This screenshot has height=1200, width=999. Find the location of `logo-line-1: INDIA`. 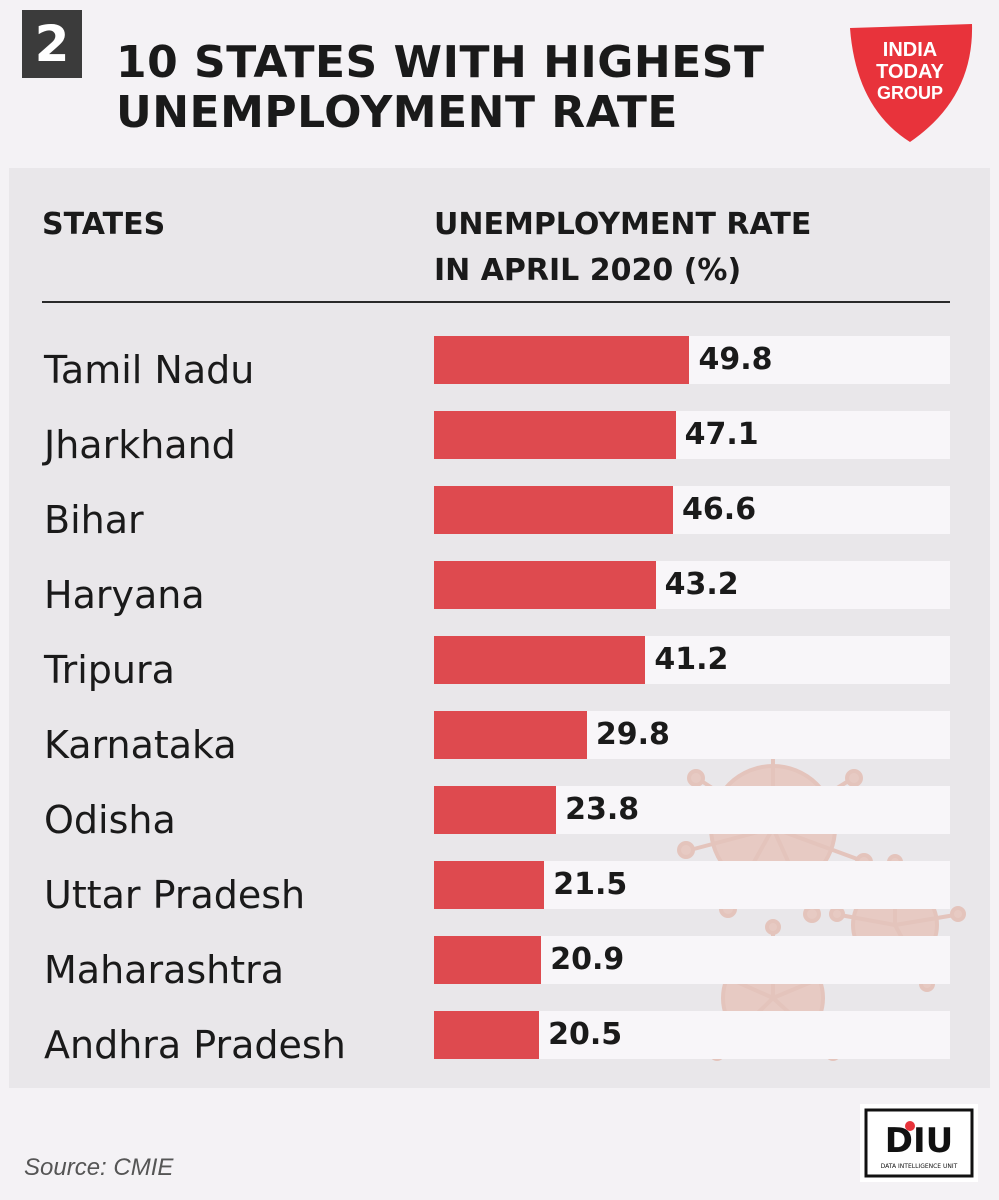

logo-line-1: INDIA is located at coordinates (910, 50).